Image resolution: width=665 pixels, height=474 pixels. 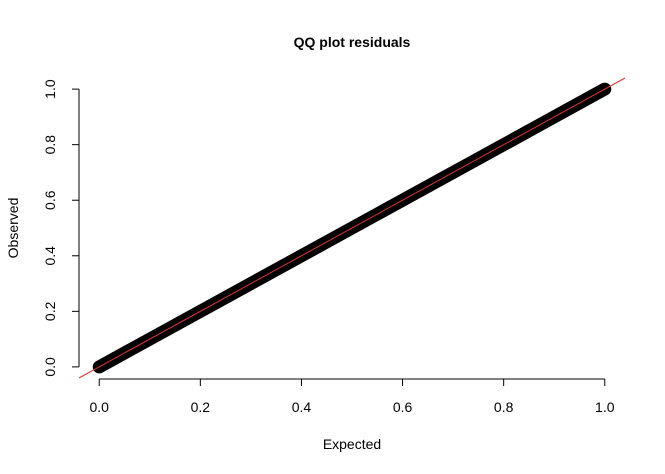 What do you see at coordinates (13, 228) in the screenshot?
I see `y-axis-label: Observed` at bounding box center [13, 228].